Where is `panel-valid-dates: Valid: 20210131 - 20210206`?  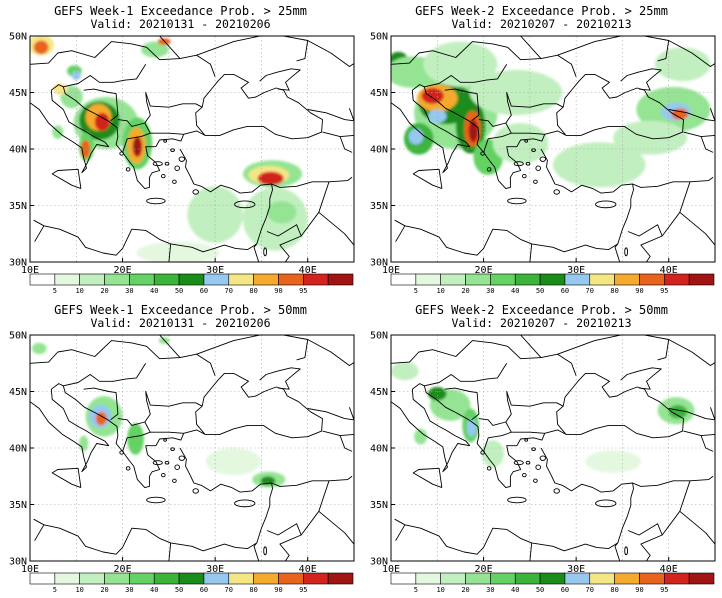
panel-valid-dates: Valid: 20210131 - 20210206 is located at coordinates (180, 24).